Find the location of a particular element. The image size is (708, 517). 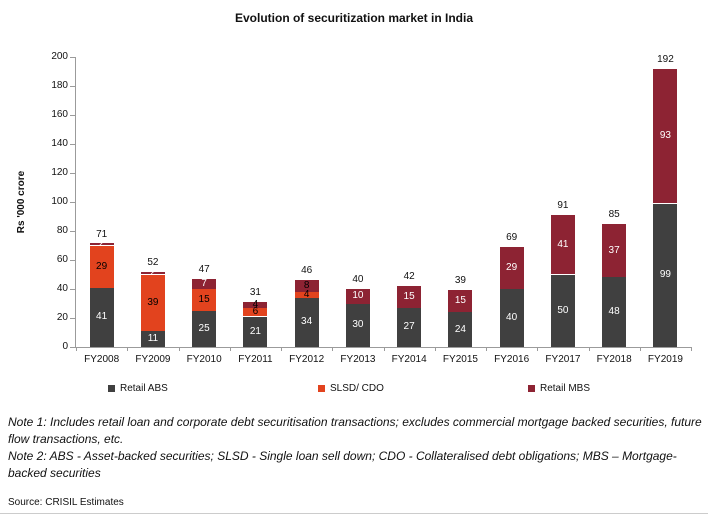

y-axis-tick-label: 120 is located at coordinates (59, 172).